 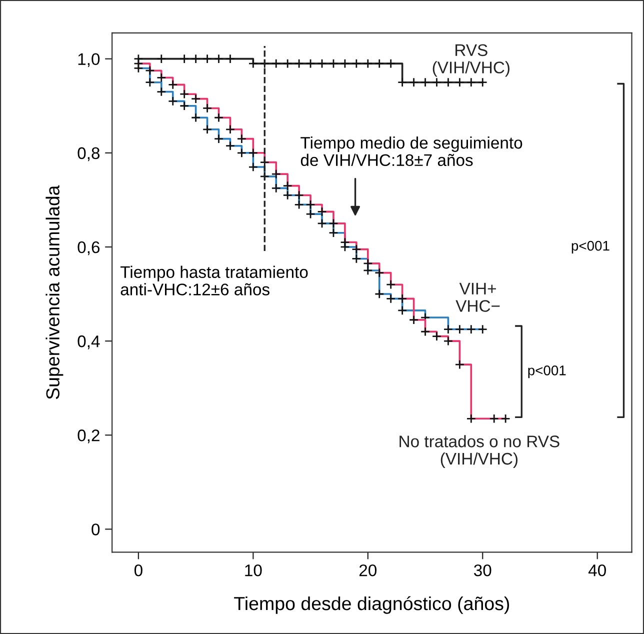 What do you see at coordinates (138, 570) in the screenshot?
I see `x-tick-label: 0` at bounding box center [138, 570].